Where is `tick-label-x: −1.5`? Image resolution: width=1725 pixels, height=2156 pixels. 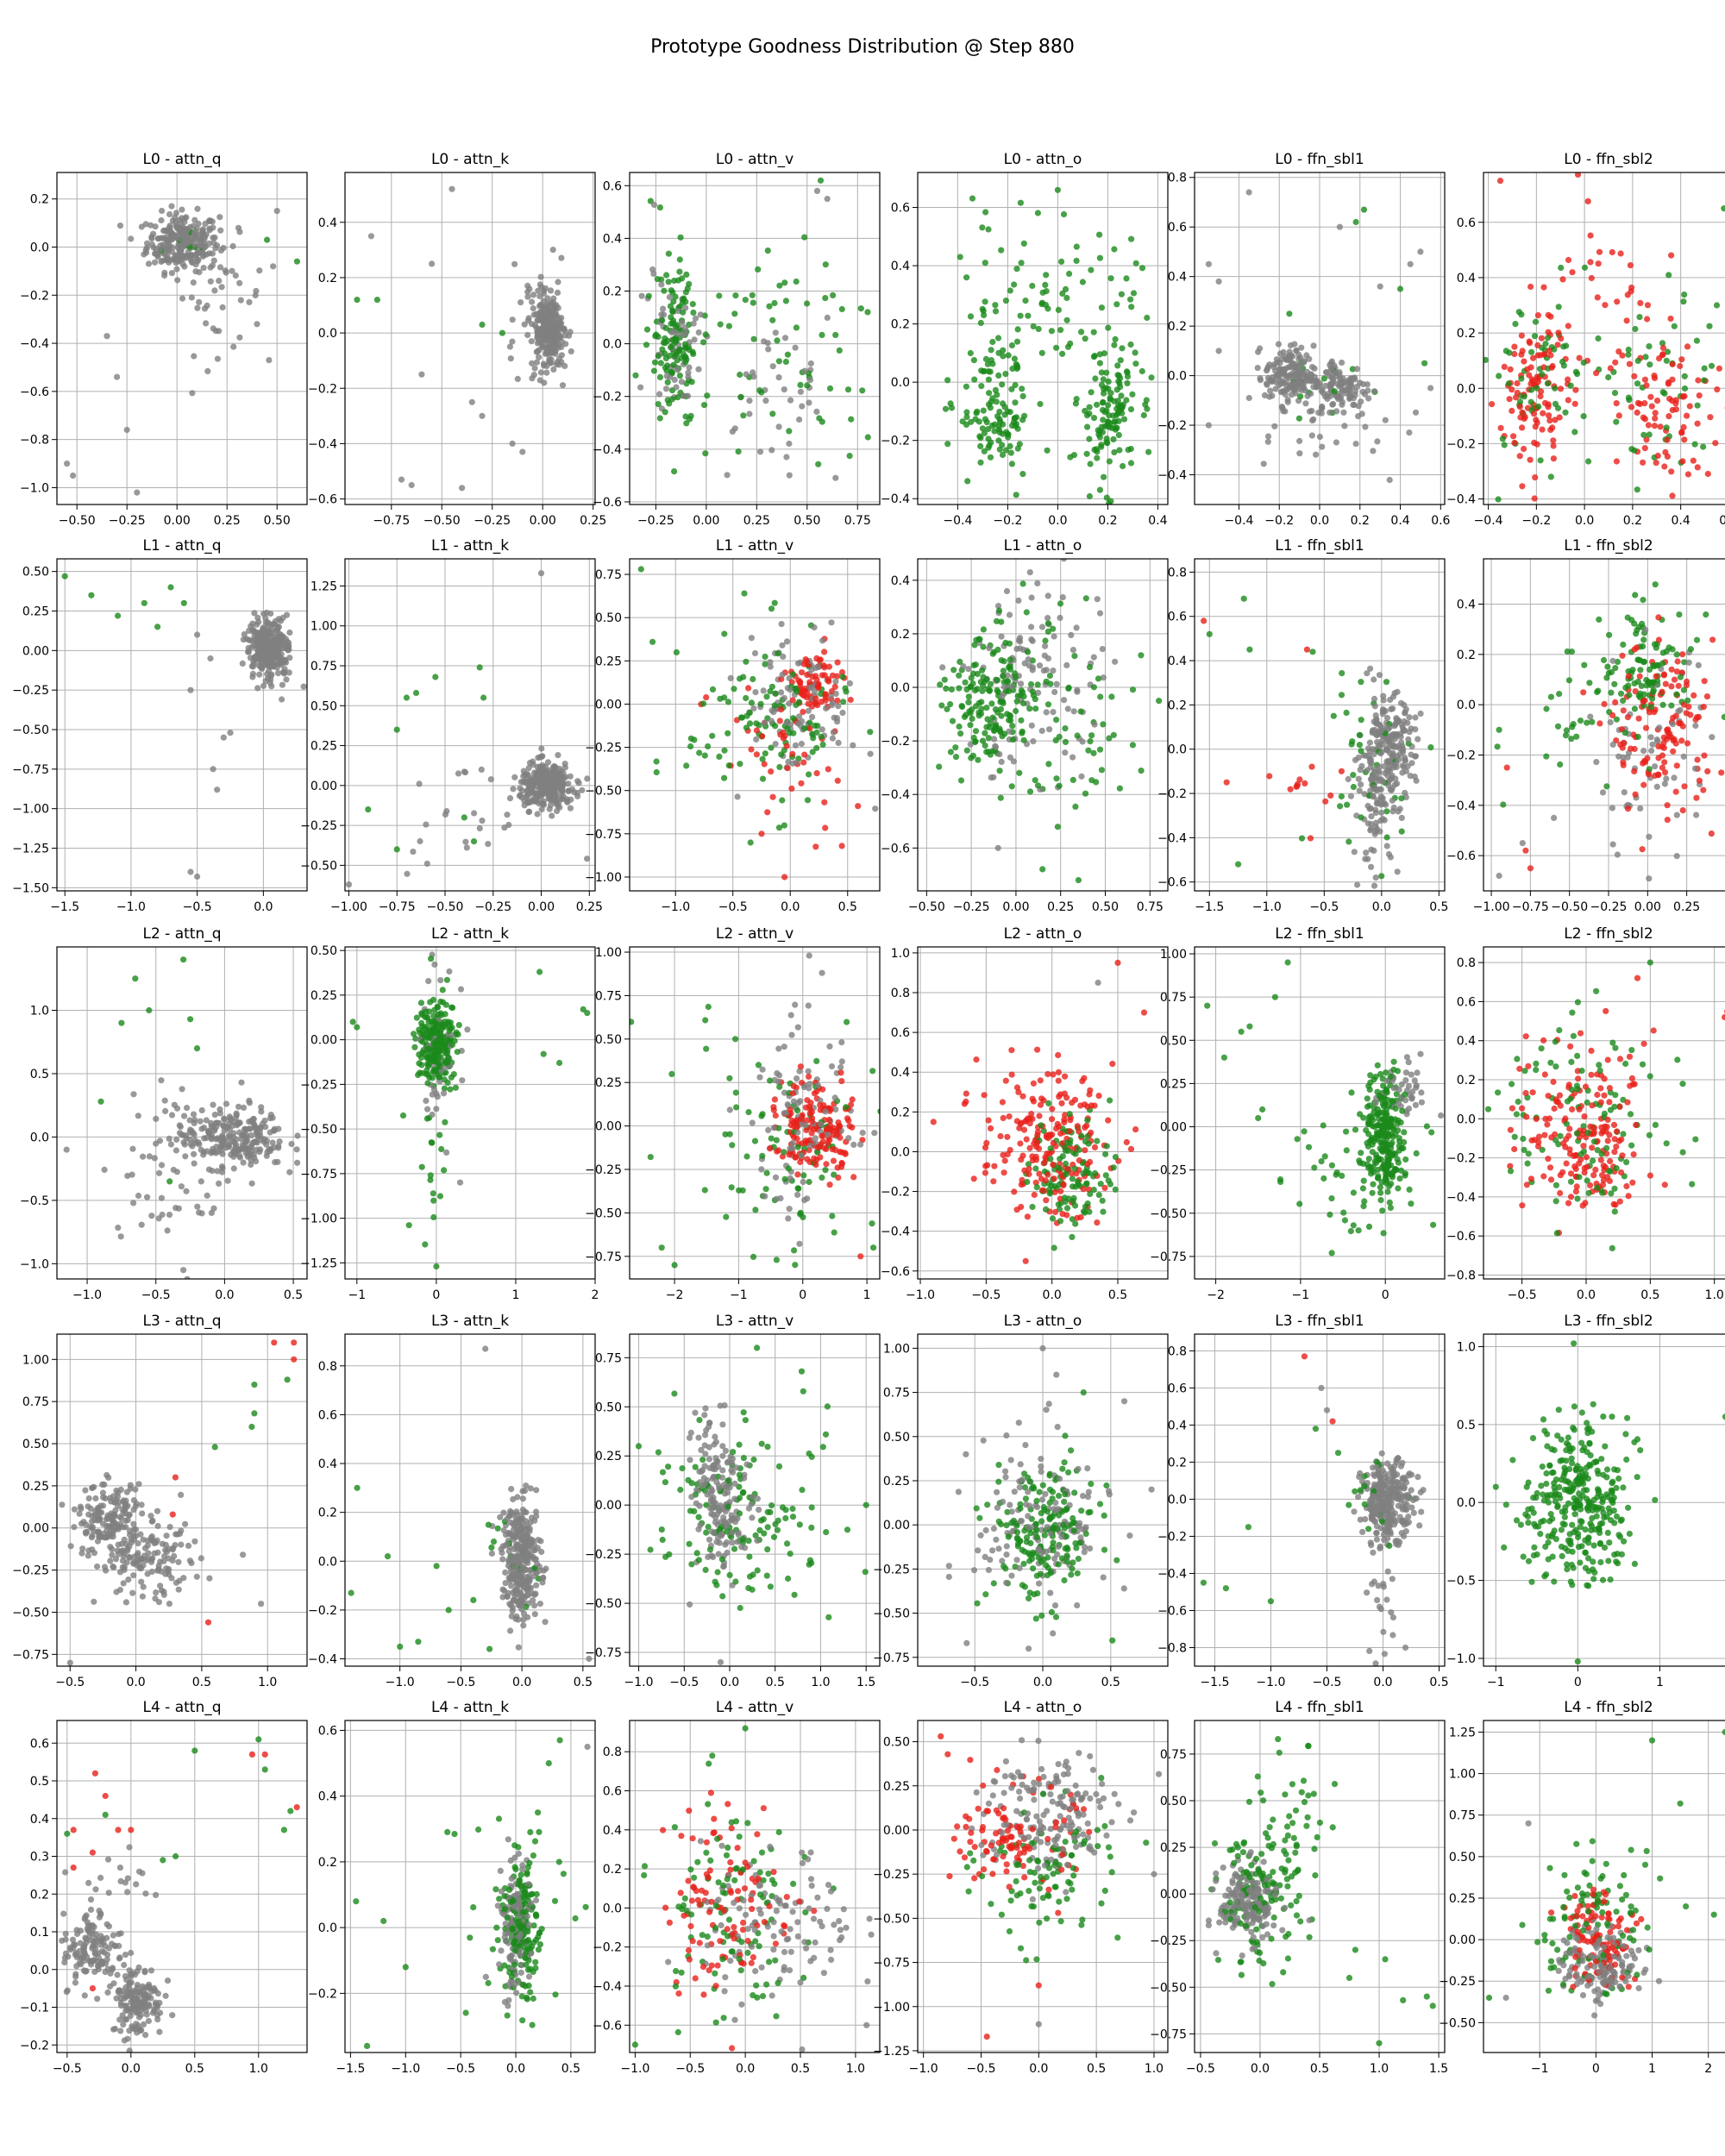 tick-label-x: −1.5 is located at coordinates (1210, 907).